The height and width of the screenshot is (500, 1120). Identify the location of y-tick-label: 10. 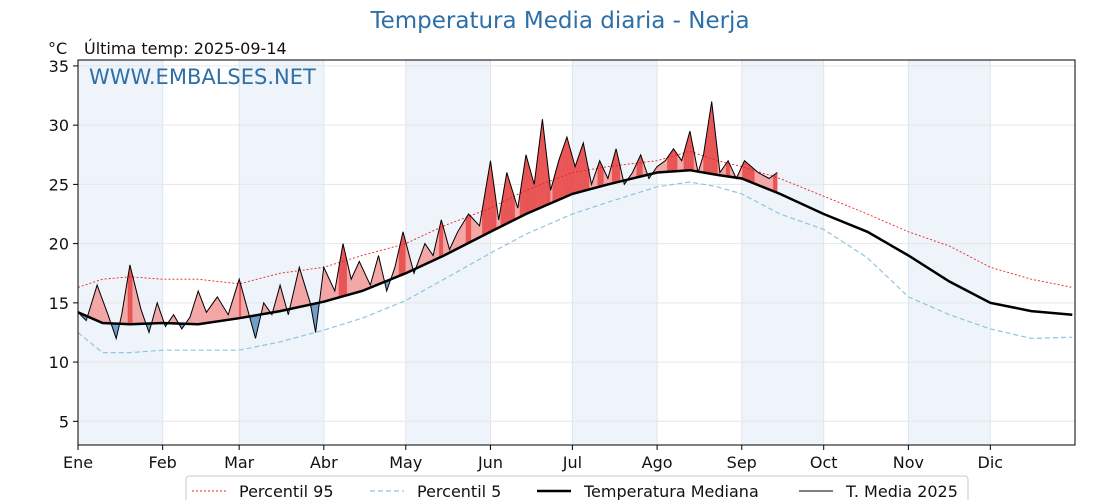
(59, 362).